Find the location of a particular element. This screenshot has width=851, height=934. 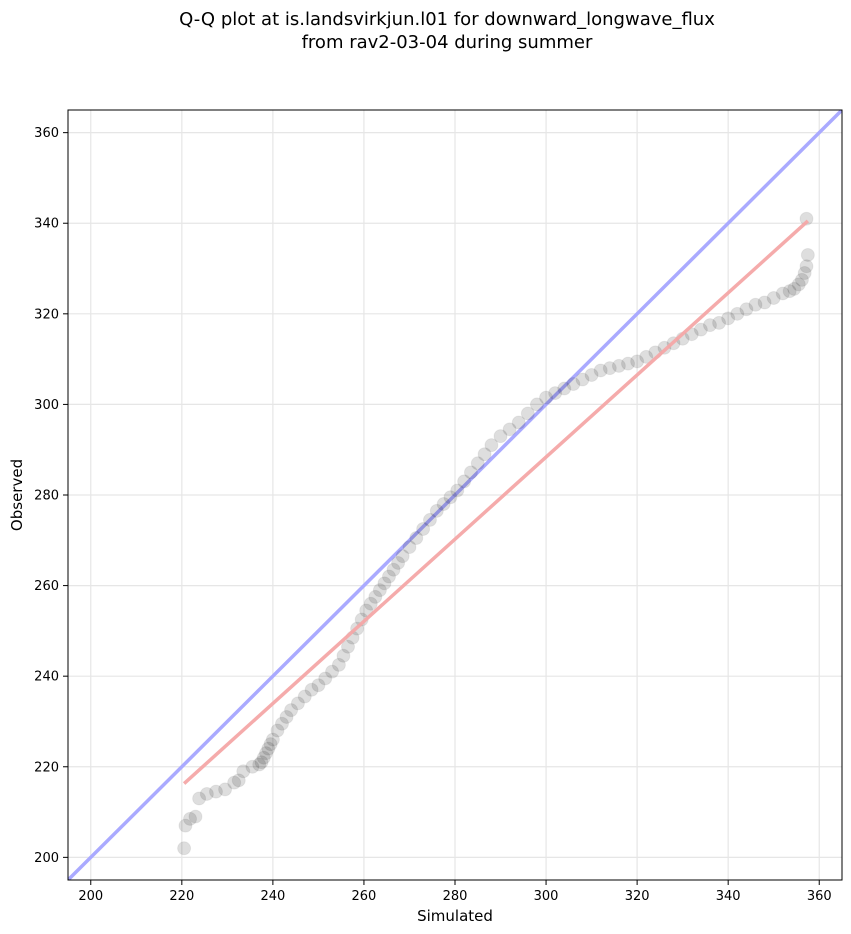

x-tick-label: 260 is located at coordinates (364, 896).